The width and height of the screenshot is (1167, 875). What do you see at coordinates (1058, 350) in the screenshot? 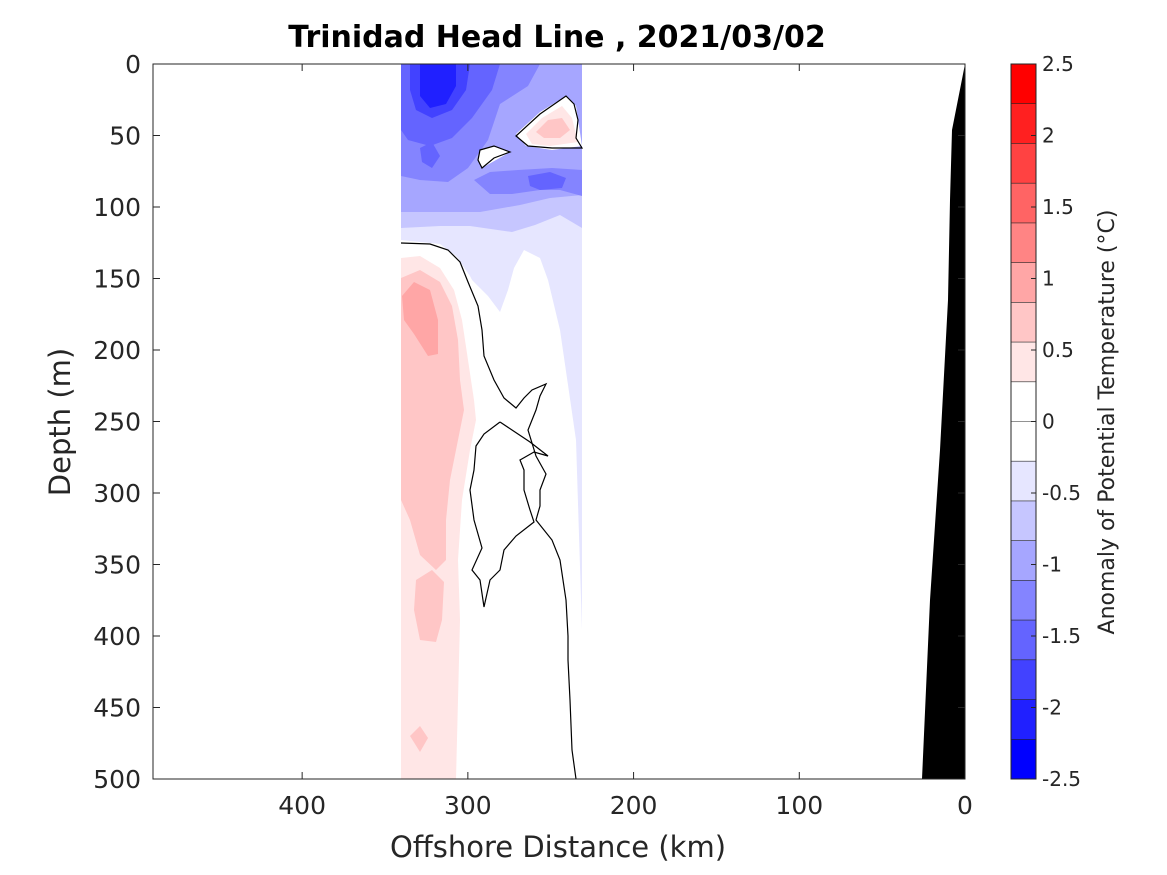
I see `colorbar-tick-label: 0.5` at bounding box center [1058, 350].